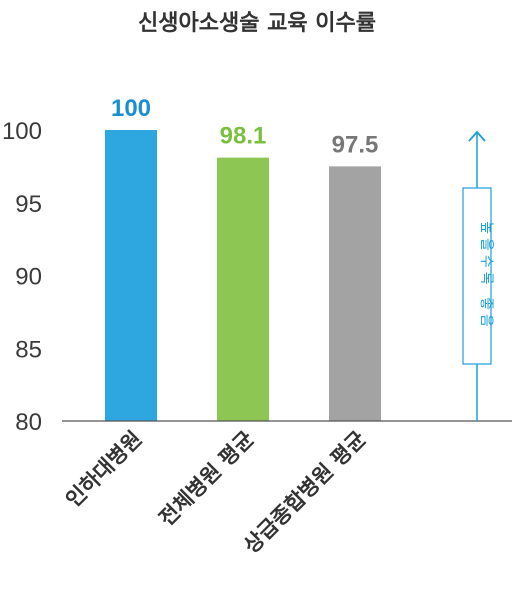 Image resolution: width=514 pixels, height=593 pixels. I want to click on y-tick-label: 95, so click(28, 204).